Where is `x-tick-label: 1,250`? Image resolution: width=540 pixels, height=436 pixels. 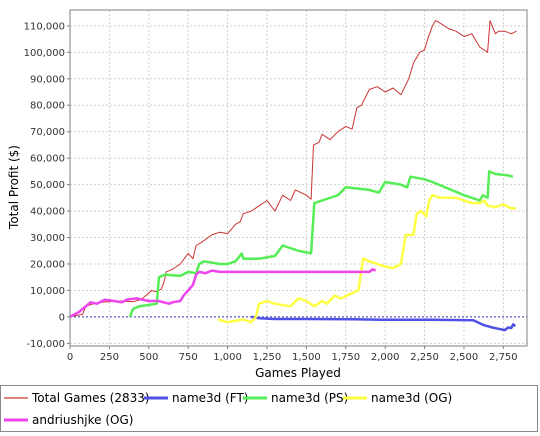 x-tick-label: 1,250 is located at coordinates (267, 357).